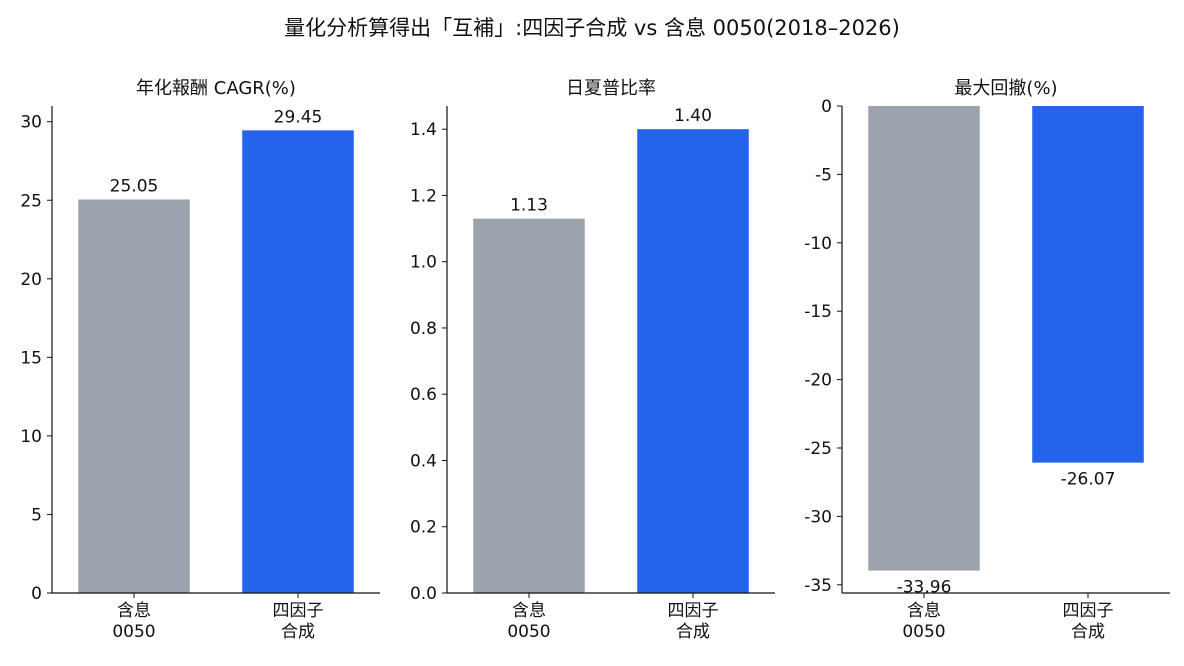 This screenshot has height=666, width=1184. Describe the element at coordinates (818, 381) in the screenshot. I see `y-tick-label: -20` at that location.